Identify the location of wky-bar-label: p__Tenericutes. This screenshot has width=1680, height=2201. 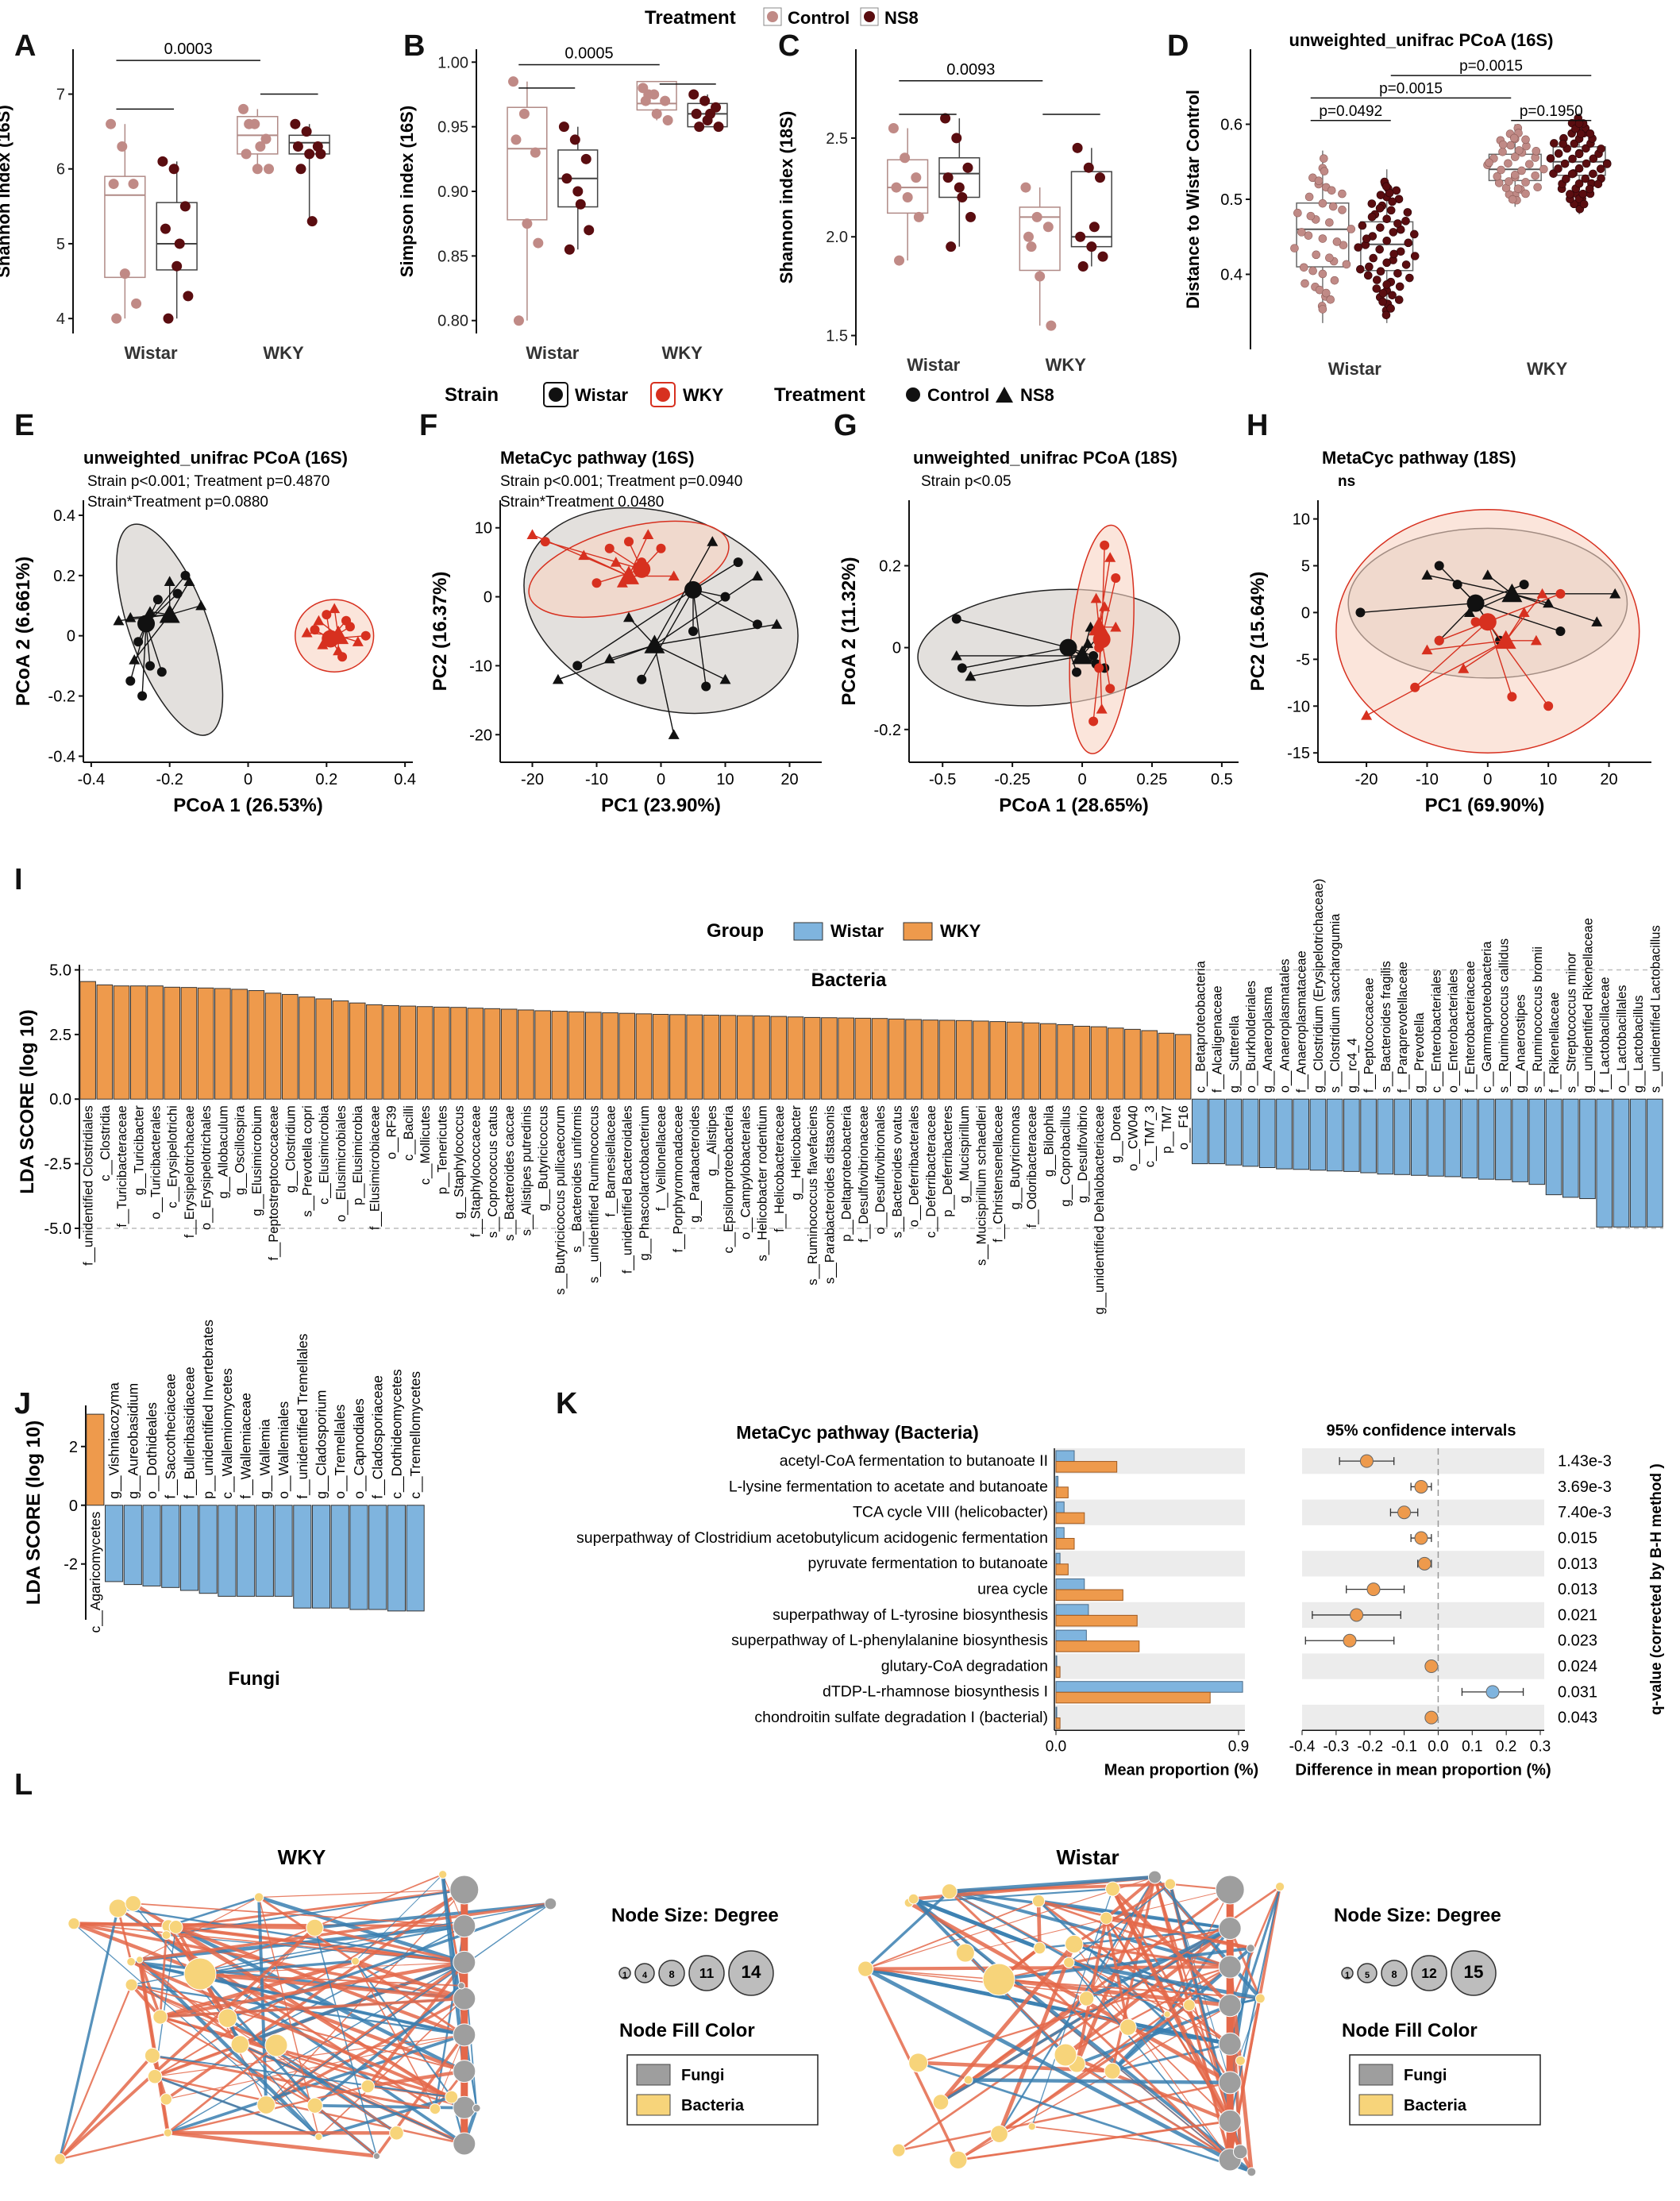
(442, 1149).